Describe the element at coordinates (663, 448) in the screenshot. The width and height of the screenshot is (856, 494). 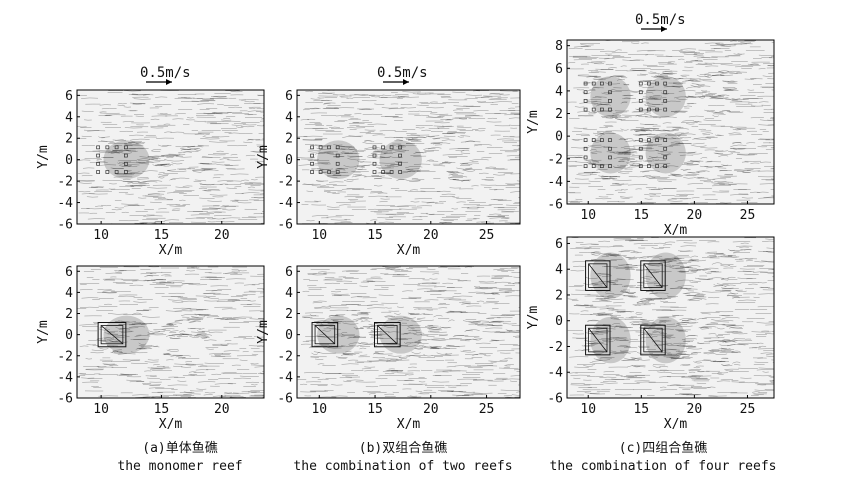
I see `caption-c-zh: (c)四组合鱼礁` at that location.